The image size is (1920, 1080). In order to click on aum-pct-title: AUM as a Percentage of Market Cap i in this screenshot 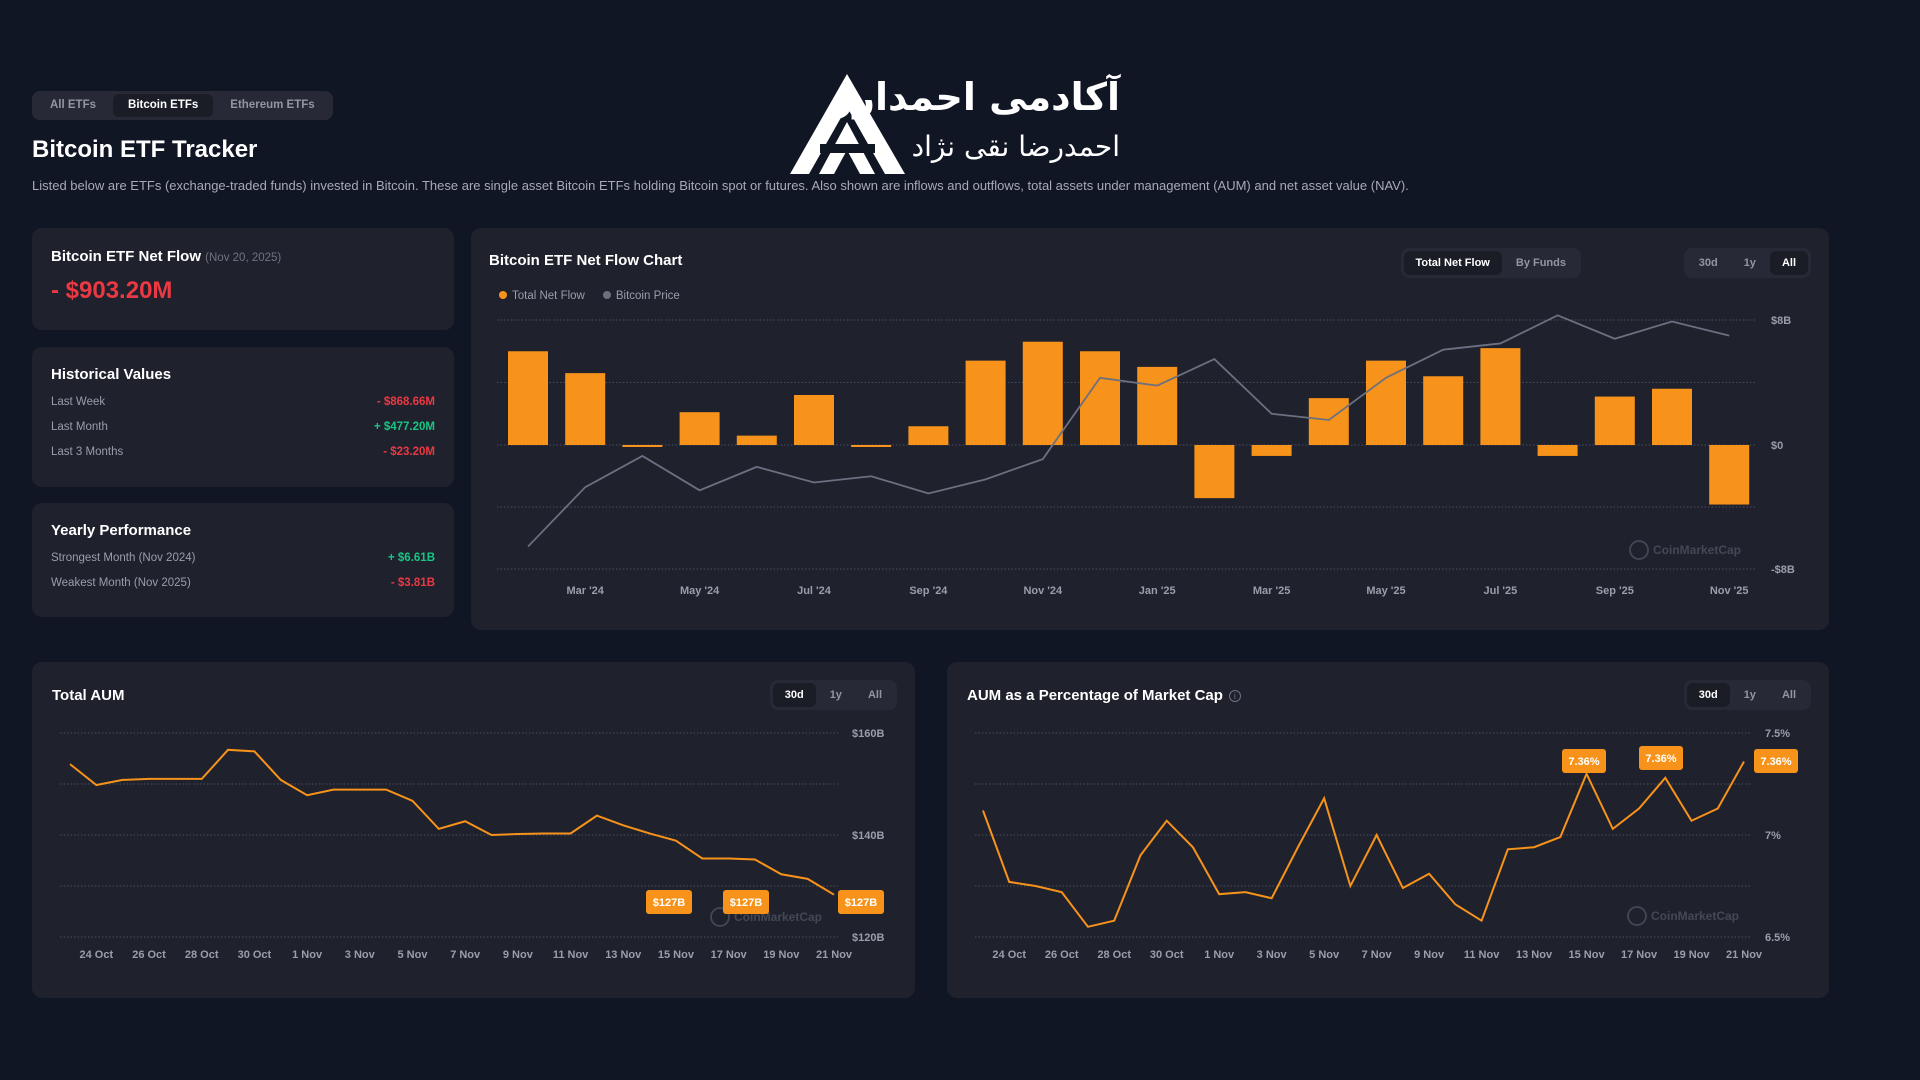, I will do `click(1104, 695)`.